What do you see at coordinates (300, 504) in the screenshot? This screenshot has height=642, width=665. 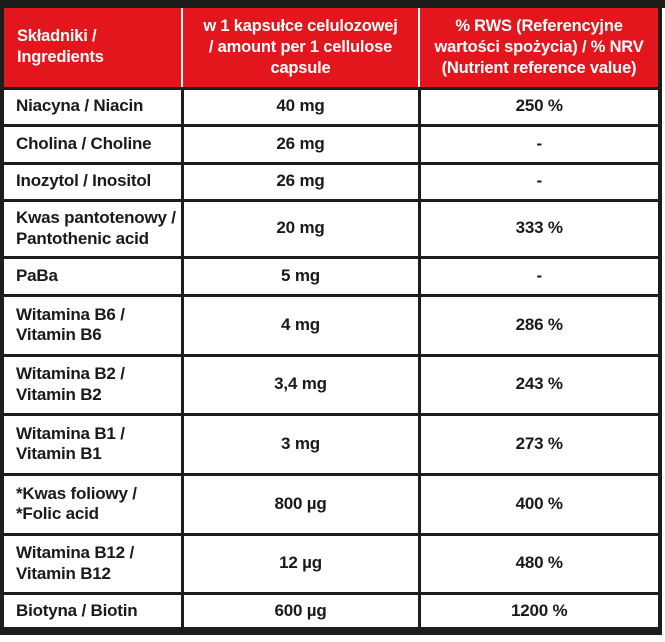 I see `amount-cell: 800 µg` at bounding box center [300, 504].